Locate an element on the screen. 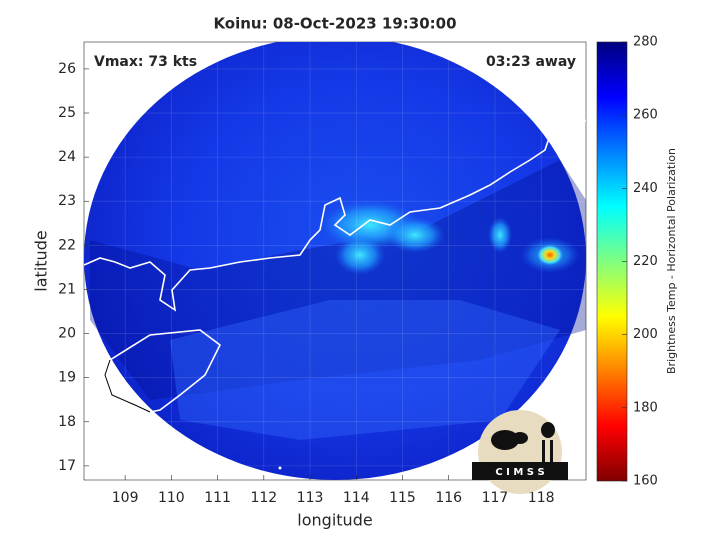 This screenshot has height=540, width=720. y-tick-label: 21 is located at coordinates (67, 289).